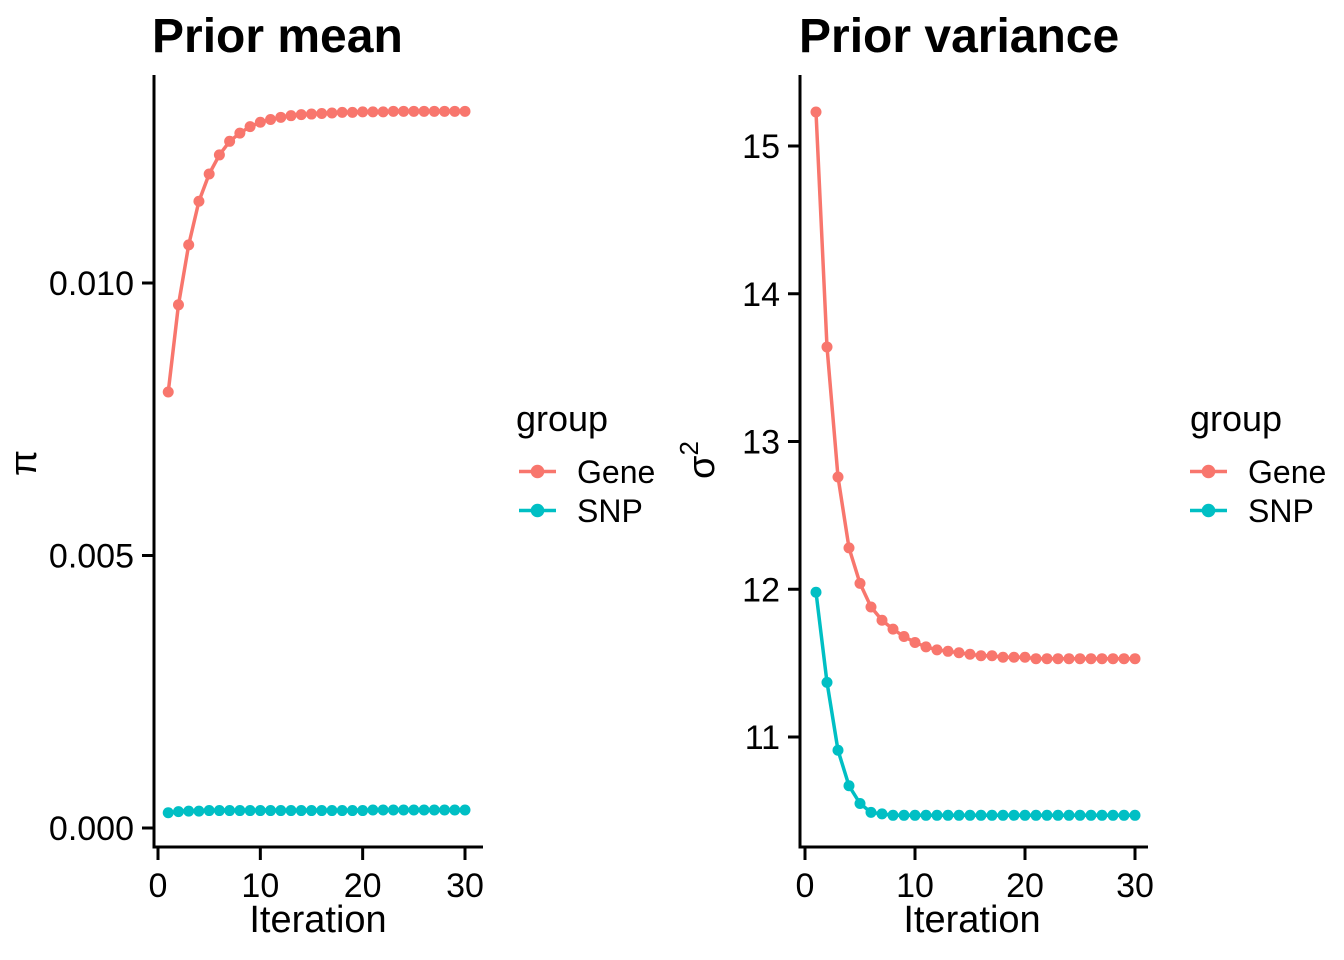 This screenshot has width=1344, height=960. I want to click on y-tick-label: 15, so click(761, 147).